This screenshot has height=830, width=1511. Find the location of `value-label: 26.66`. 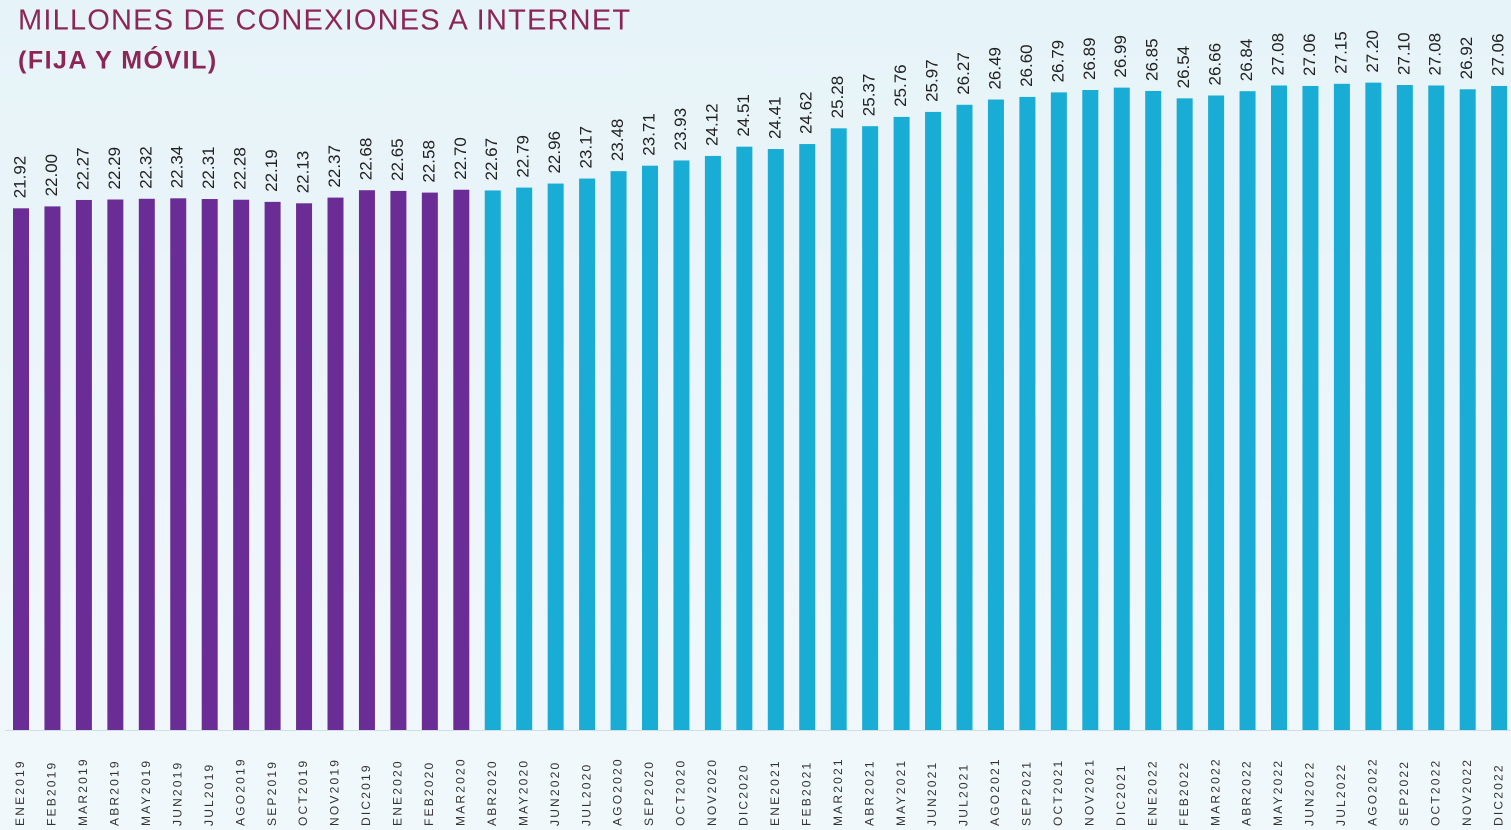

value-label: 26.66 is located at coordinates (1215, 64).